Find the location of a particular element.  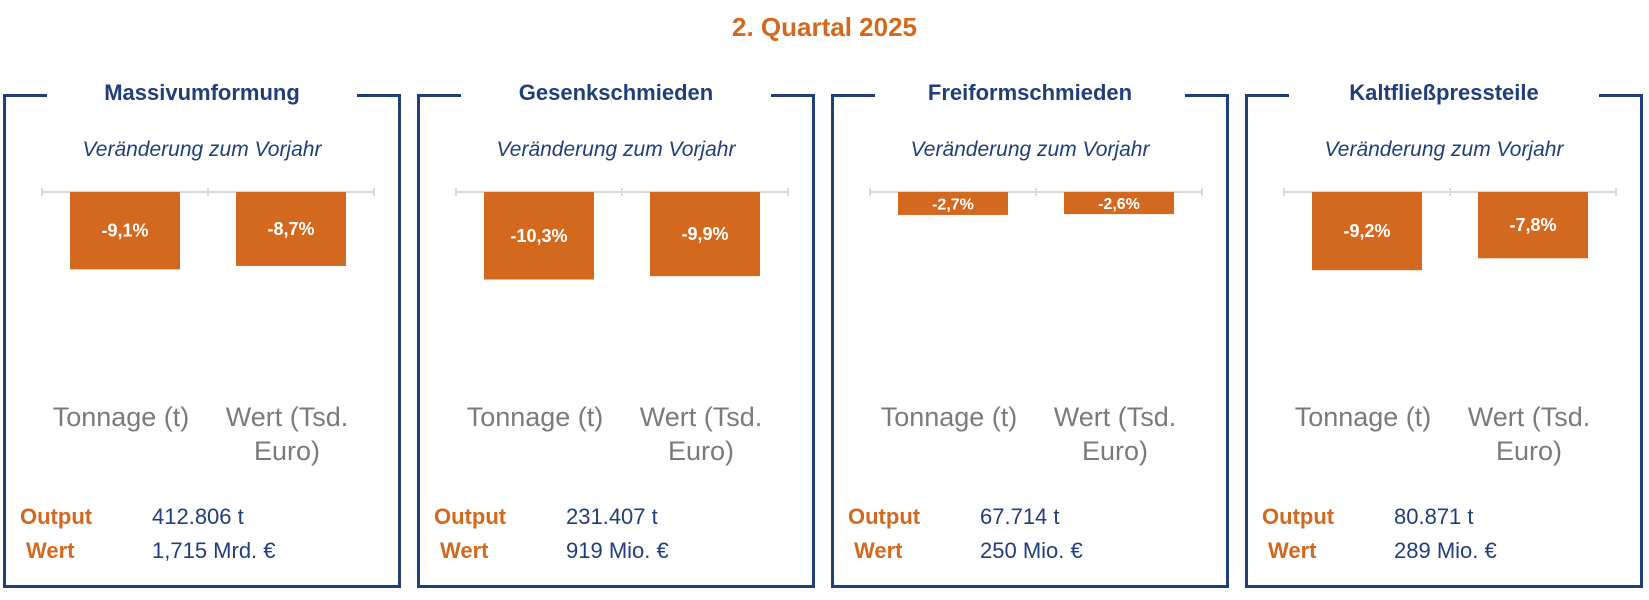

bar-chart: -2,7% -2,6% is located at coordinates (1036, 201).